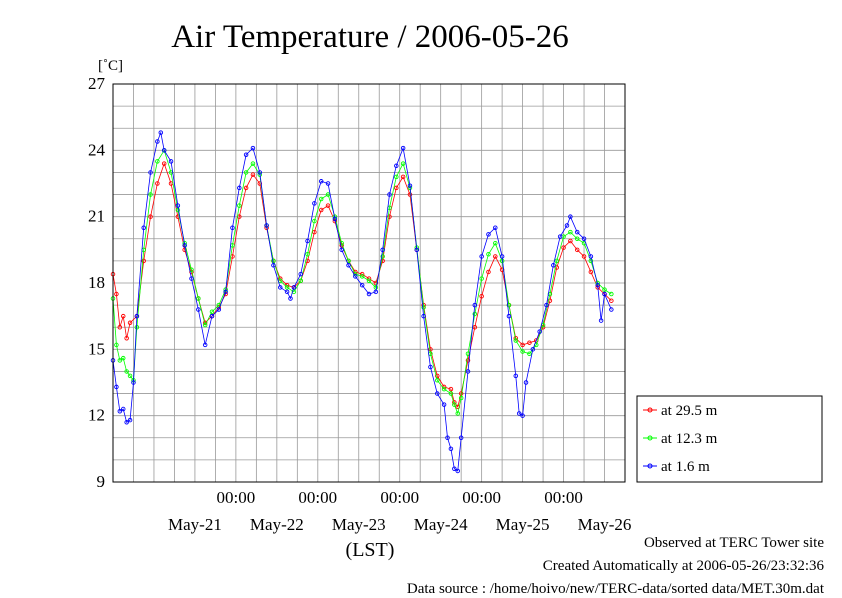  What do you see at coordinates (96, 282) in the screenshot?
I see `y-tick-label: 18` at bounding box center [96, 282].